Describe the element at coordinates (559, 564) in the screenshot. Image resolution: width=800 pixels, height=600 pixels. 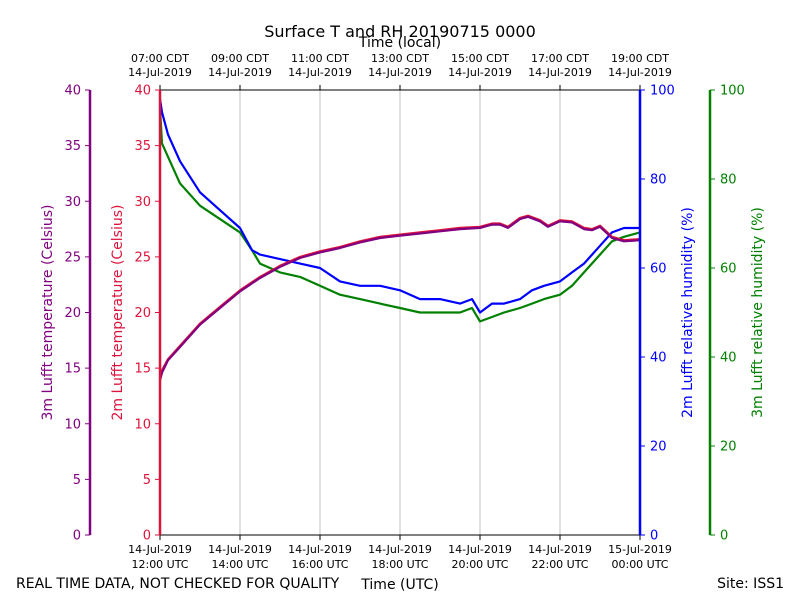
I see `bottom-tick-label: 22:00 UTC` at that location.